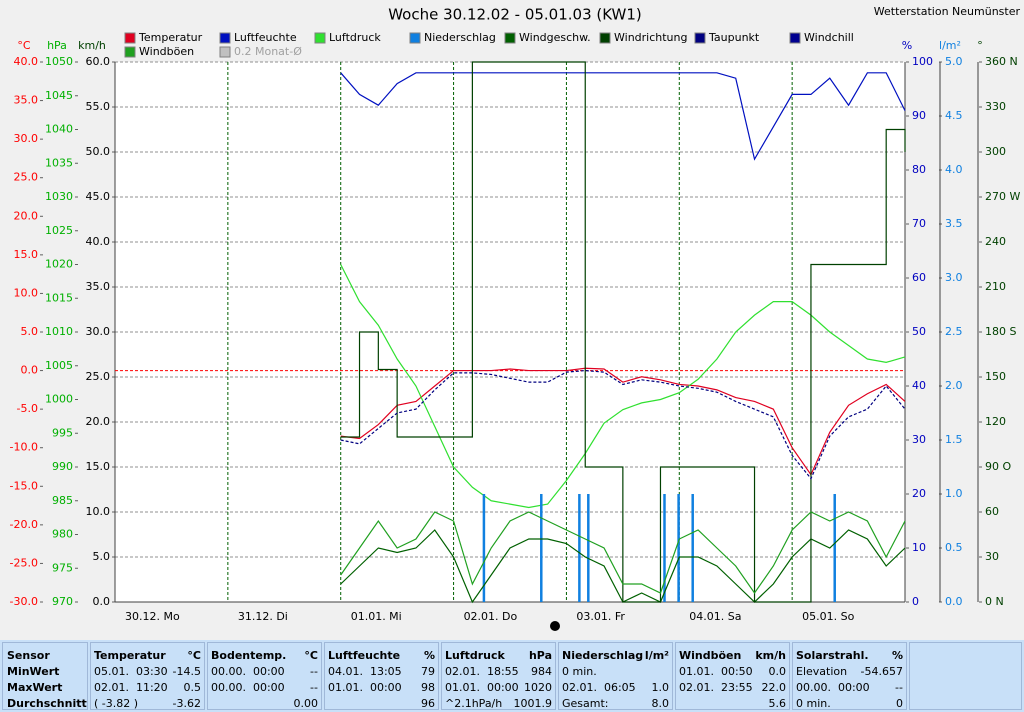 The width and height of the screenshot is (1024, 712). What do you see at coordinates (59, 95) in the screenshot?
I see `tick-label: 1045` at bounding box center [59, 95].